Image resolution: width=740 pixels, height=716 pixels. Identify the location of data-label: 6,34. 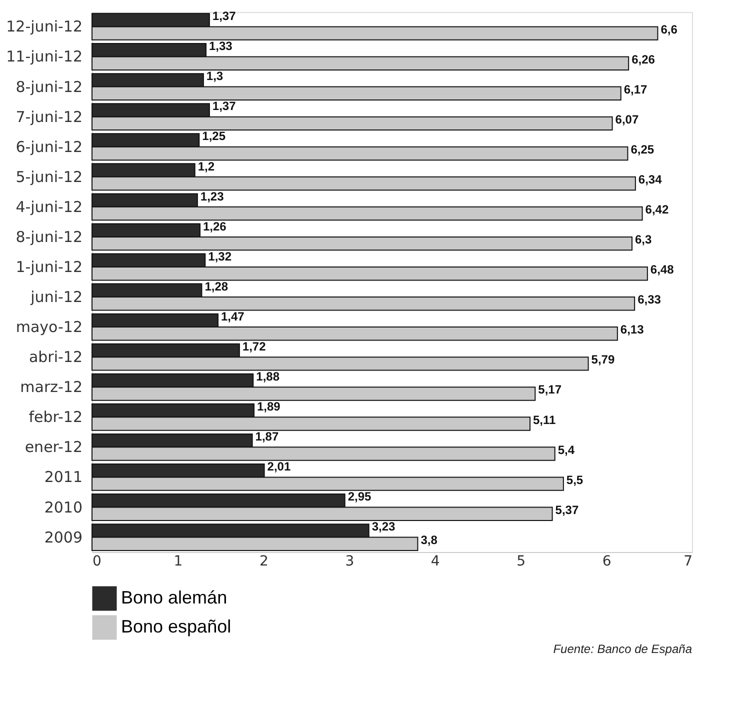
(650, 179).